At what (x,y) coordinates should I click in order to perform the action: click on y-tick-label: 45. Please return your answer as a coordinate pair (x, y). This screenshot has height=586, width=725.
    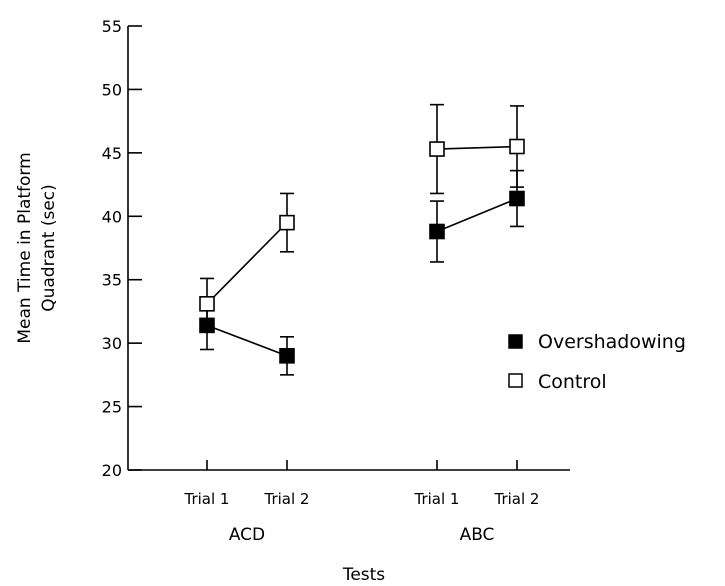
    Looking at the image, I should click on (112, 153).